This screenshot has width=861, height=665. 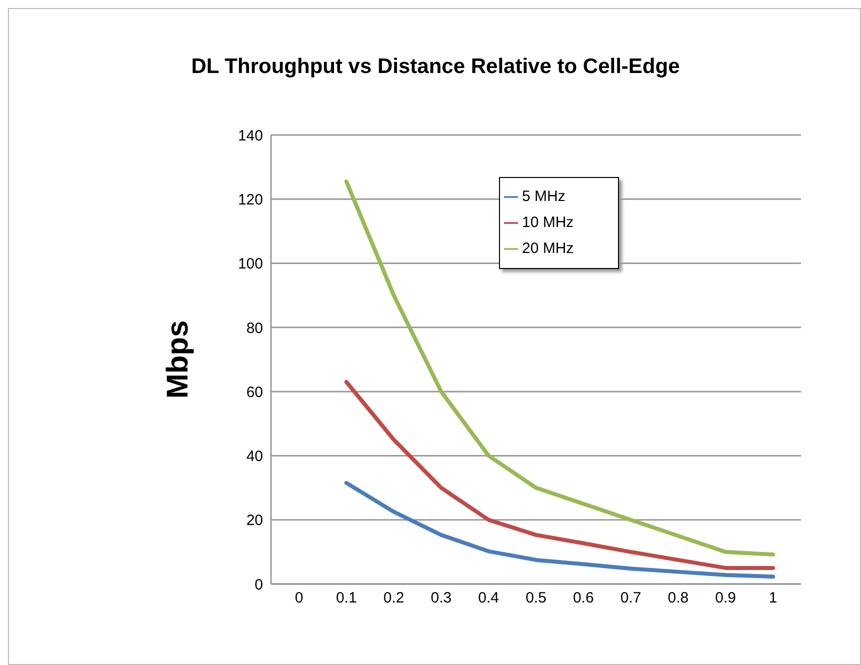 I want to click on x-tick-label: 0.3, so click(x=441, y=598).